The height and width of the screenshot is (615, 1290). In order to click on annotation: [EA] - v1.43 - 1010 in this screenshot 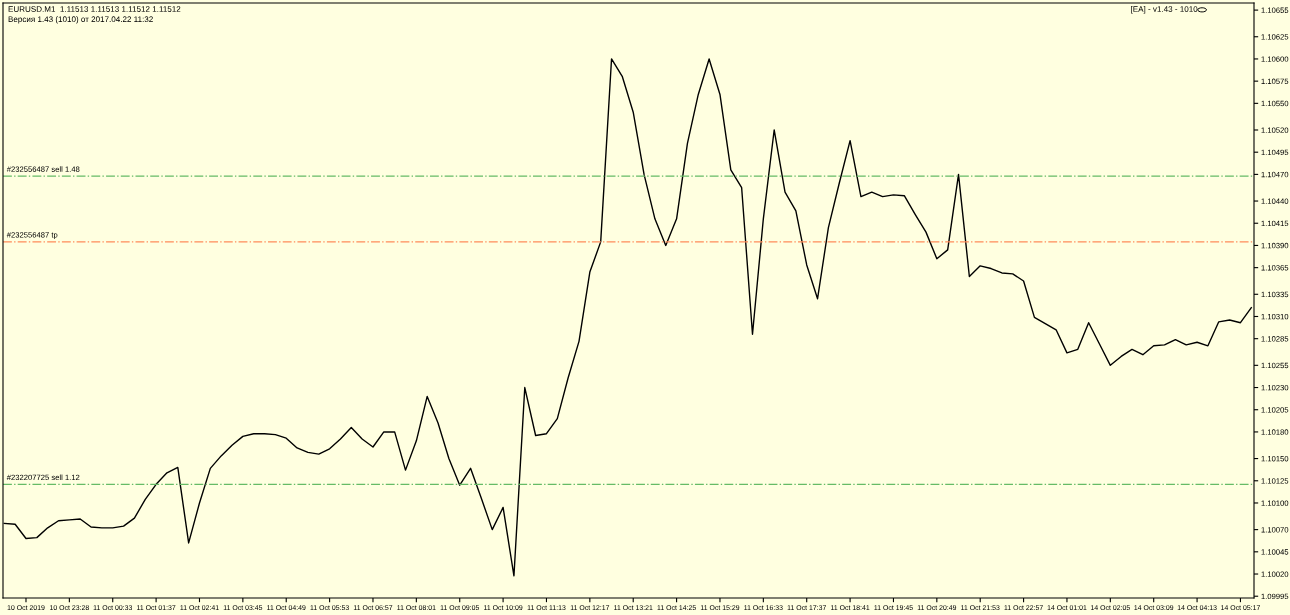, I will do `click(1164, 9)`.